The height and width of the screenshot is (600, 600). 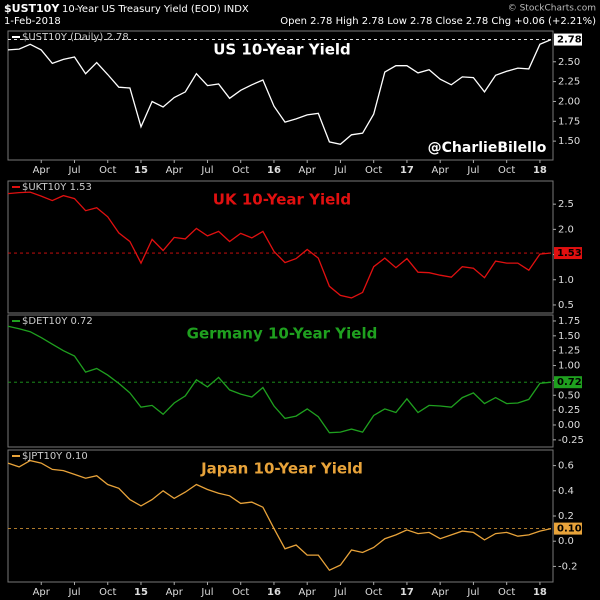 What do you see at coordinates (566, 516) in the screenshot?
I see `y-tick-label: 0.2` at bounding box center [566, 516].